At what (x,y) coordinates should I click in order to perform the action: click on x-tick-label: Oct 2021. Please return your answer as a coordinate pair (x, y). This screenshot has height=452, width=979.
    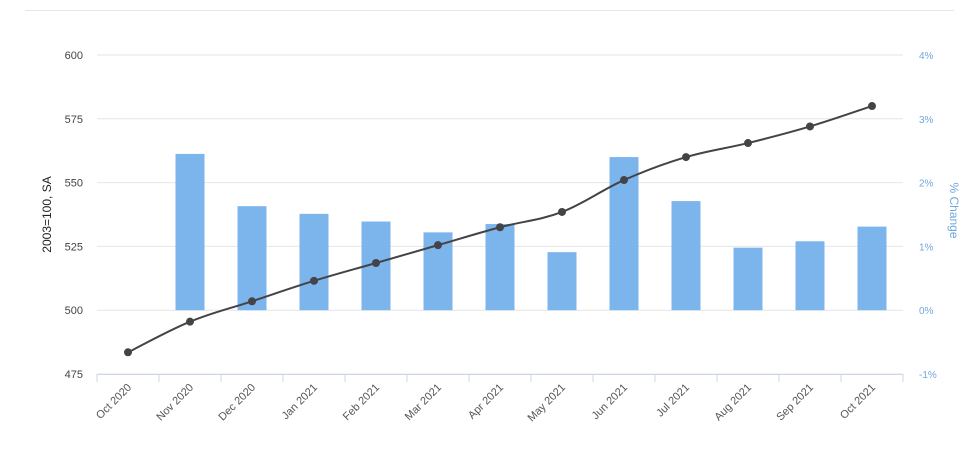
    Looking at the image, I should click on (858, 402).